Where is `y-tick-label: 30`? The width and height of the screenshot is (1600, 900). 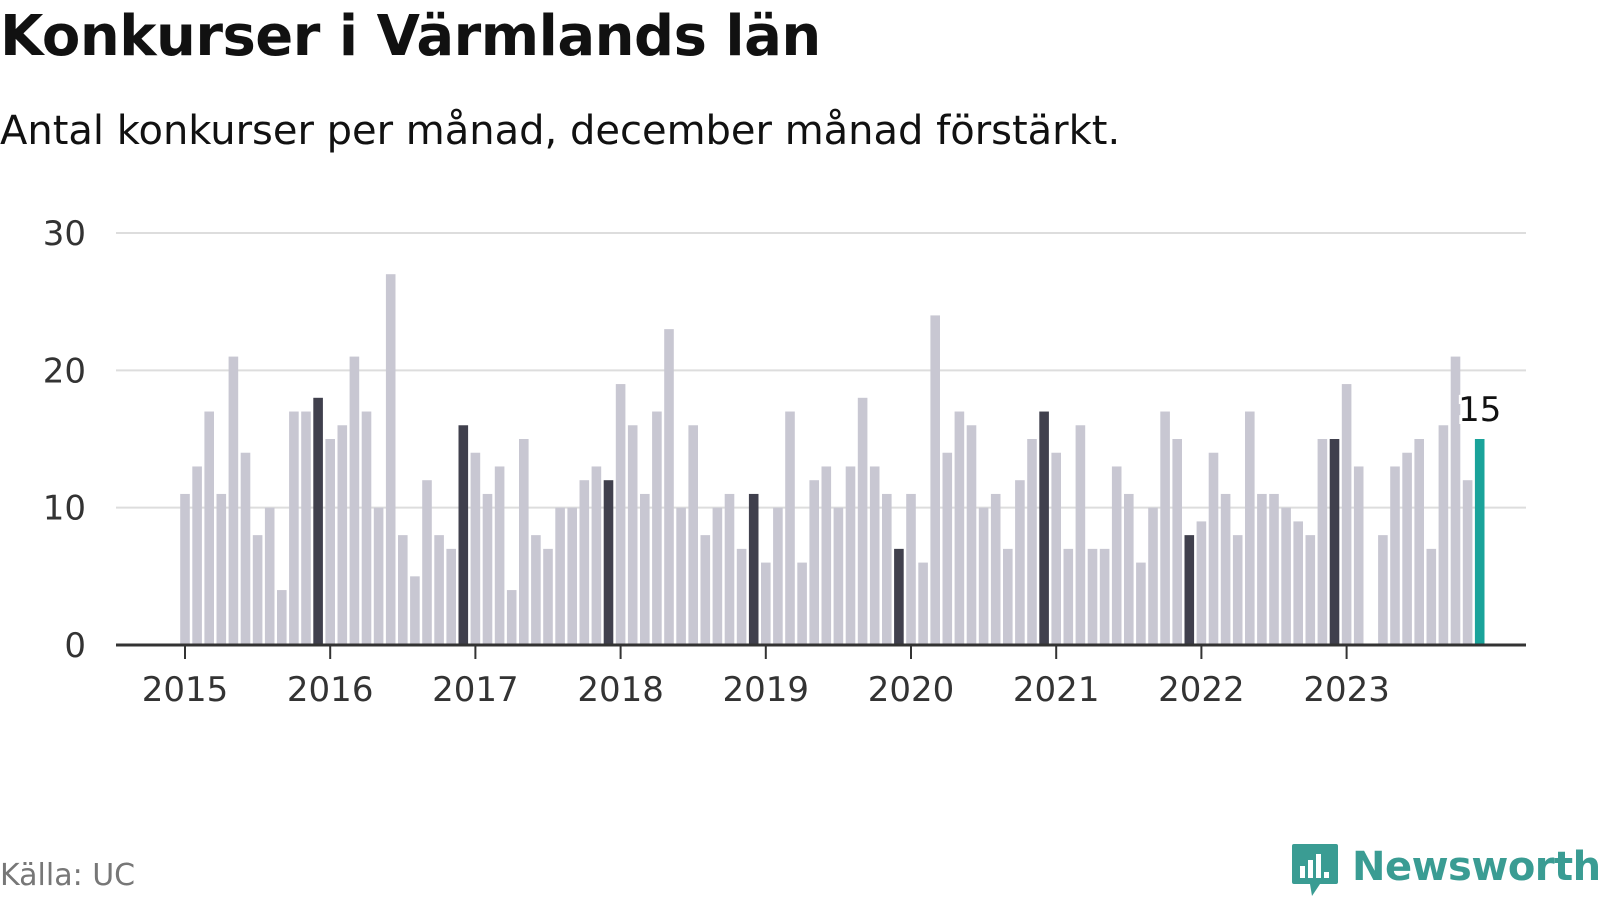 y-tick-label: 30 is located at coordinates (64, 234).